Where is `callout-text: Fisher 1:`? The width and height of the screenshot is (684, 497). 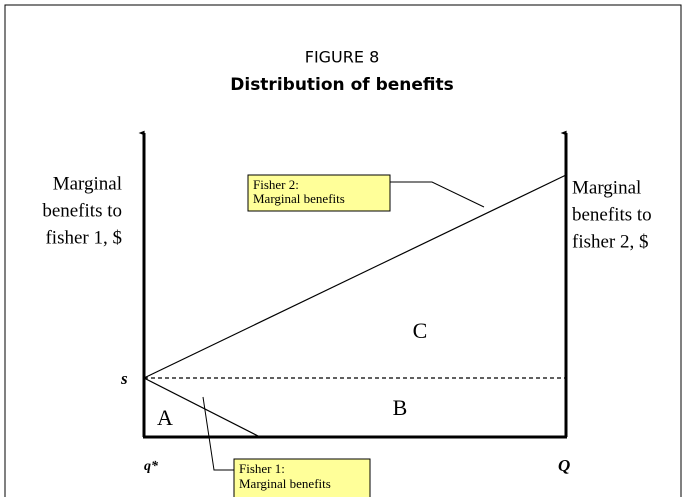 callout-text: Fisher 1: is located at coordinates (262, 468).